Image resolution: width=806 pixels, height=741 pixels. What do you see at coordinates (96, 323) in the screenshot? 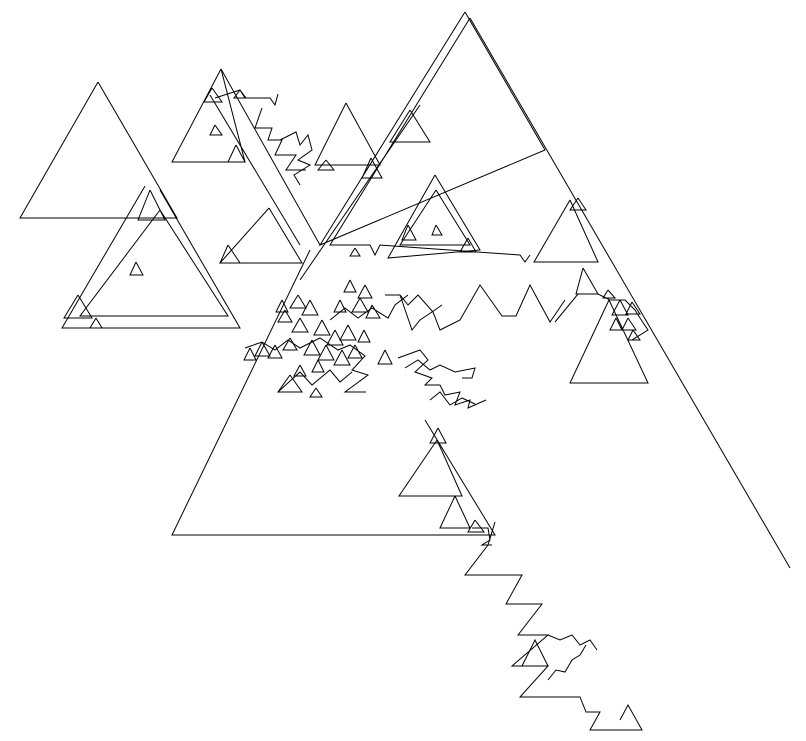
I see `tri-s9` at bounding box center [96, 323].